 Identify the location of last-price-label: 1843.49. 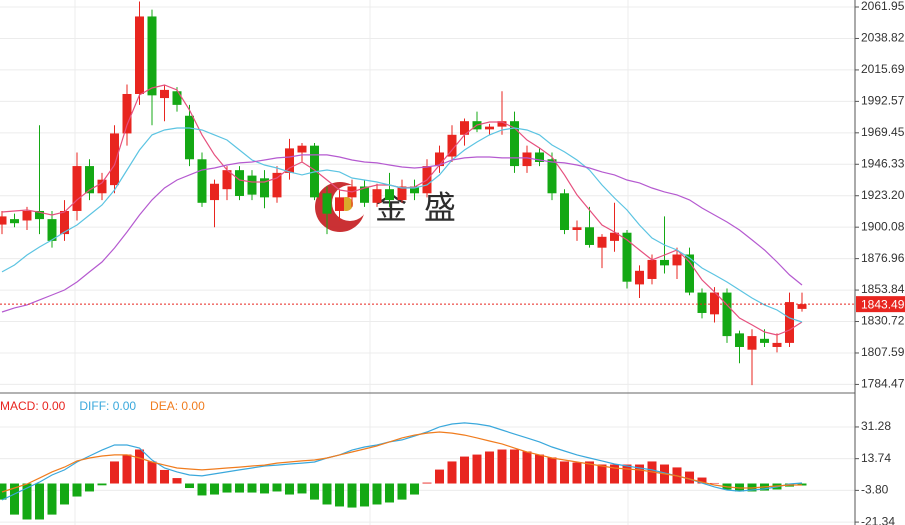
(883, 304).